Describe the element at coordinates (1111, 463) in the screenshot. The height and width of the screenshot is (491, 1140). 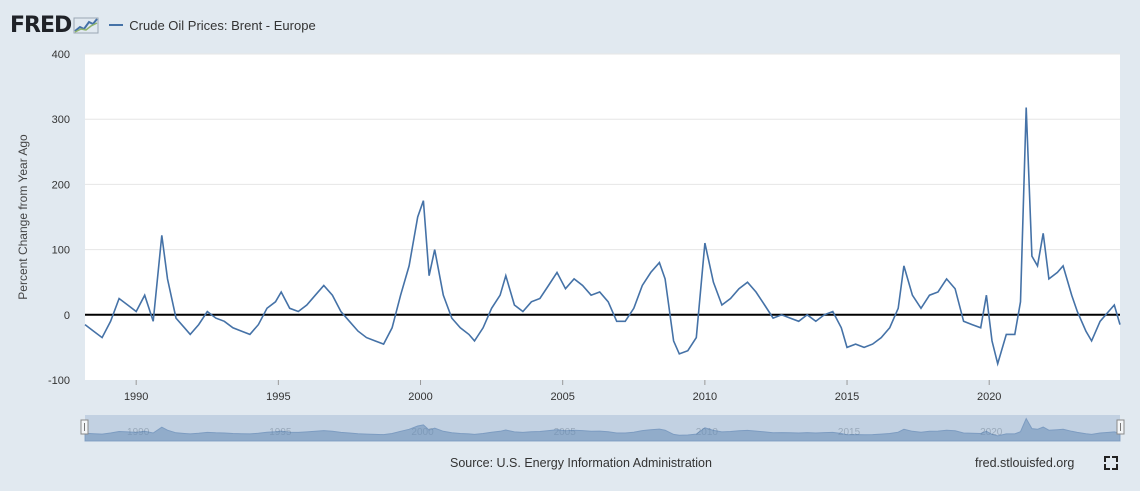
I see `fullscreen-icon` at that location.